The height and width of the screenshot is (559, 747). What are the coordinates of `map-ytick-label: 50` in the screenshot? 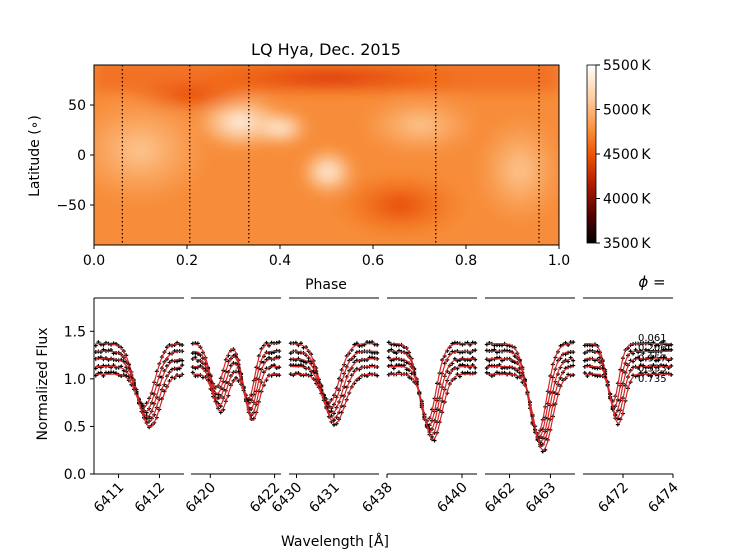 It's located at (77, 106).